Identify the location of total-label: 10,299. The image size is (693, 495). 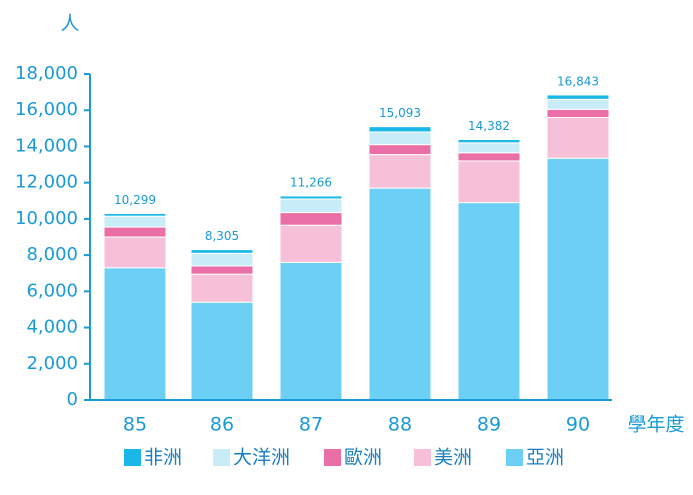
(135, 200).